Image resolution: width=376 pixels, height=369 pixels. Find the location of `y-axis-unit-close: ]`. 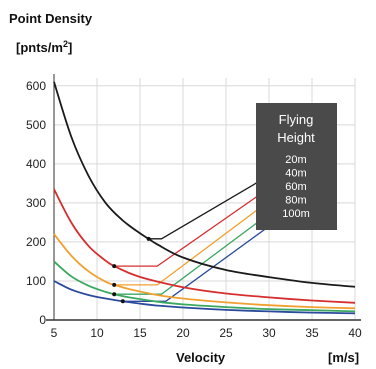

y-axis-unit-close: ] is located at coordinates (70, 47).